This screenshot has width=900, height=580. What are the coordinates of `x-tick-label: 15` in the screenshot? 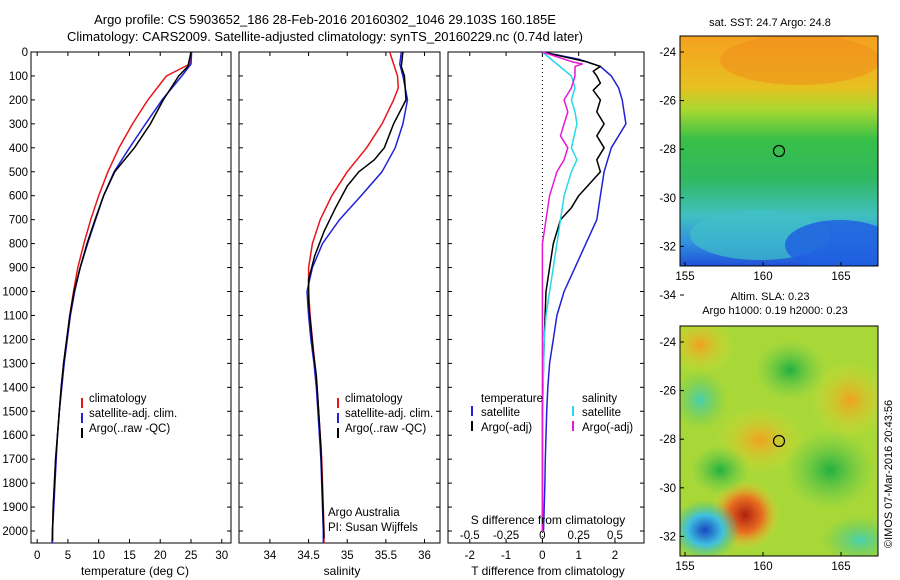 It's located at (129, 556).